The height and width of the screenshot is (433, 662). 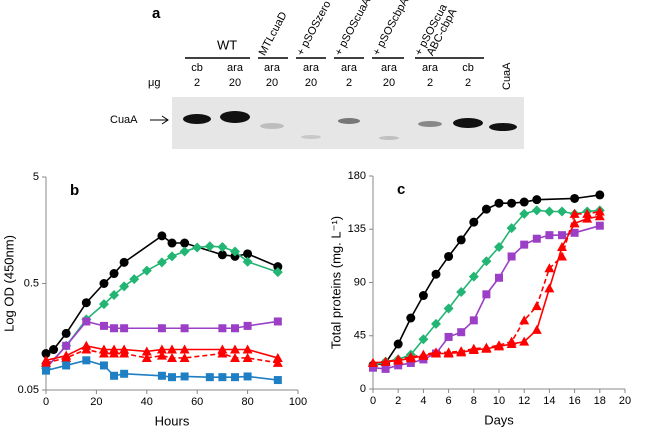 What do you see at coordinates (360, 282) in the screenshot?
I see `y-tick-label: 90` at bounding box center [360, 282].